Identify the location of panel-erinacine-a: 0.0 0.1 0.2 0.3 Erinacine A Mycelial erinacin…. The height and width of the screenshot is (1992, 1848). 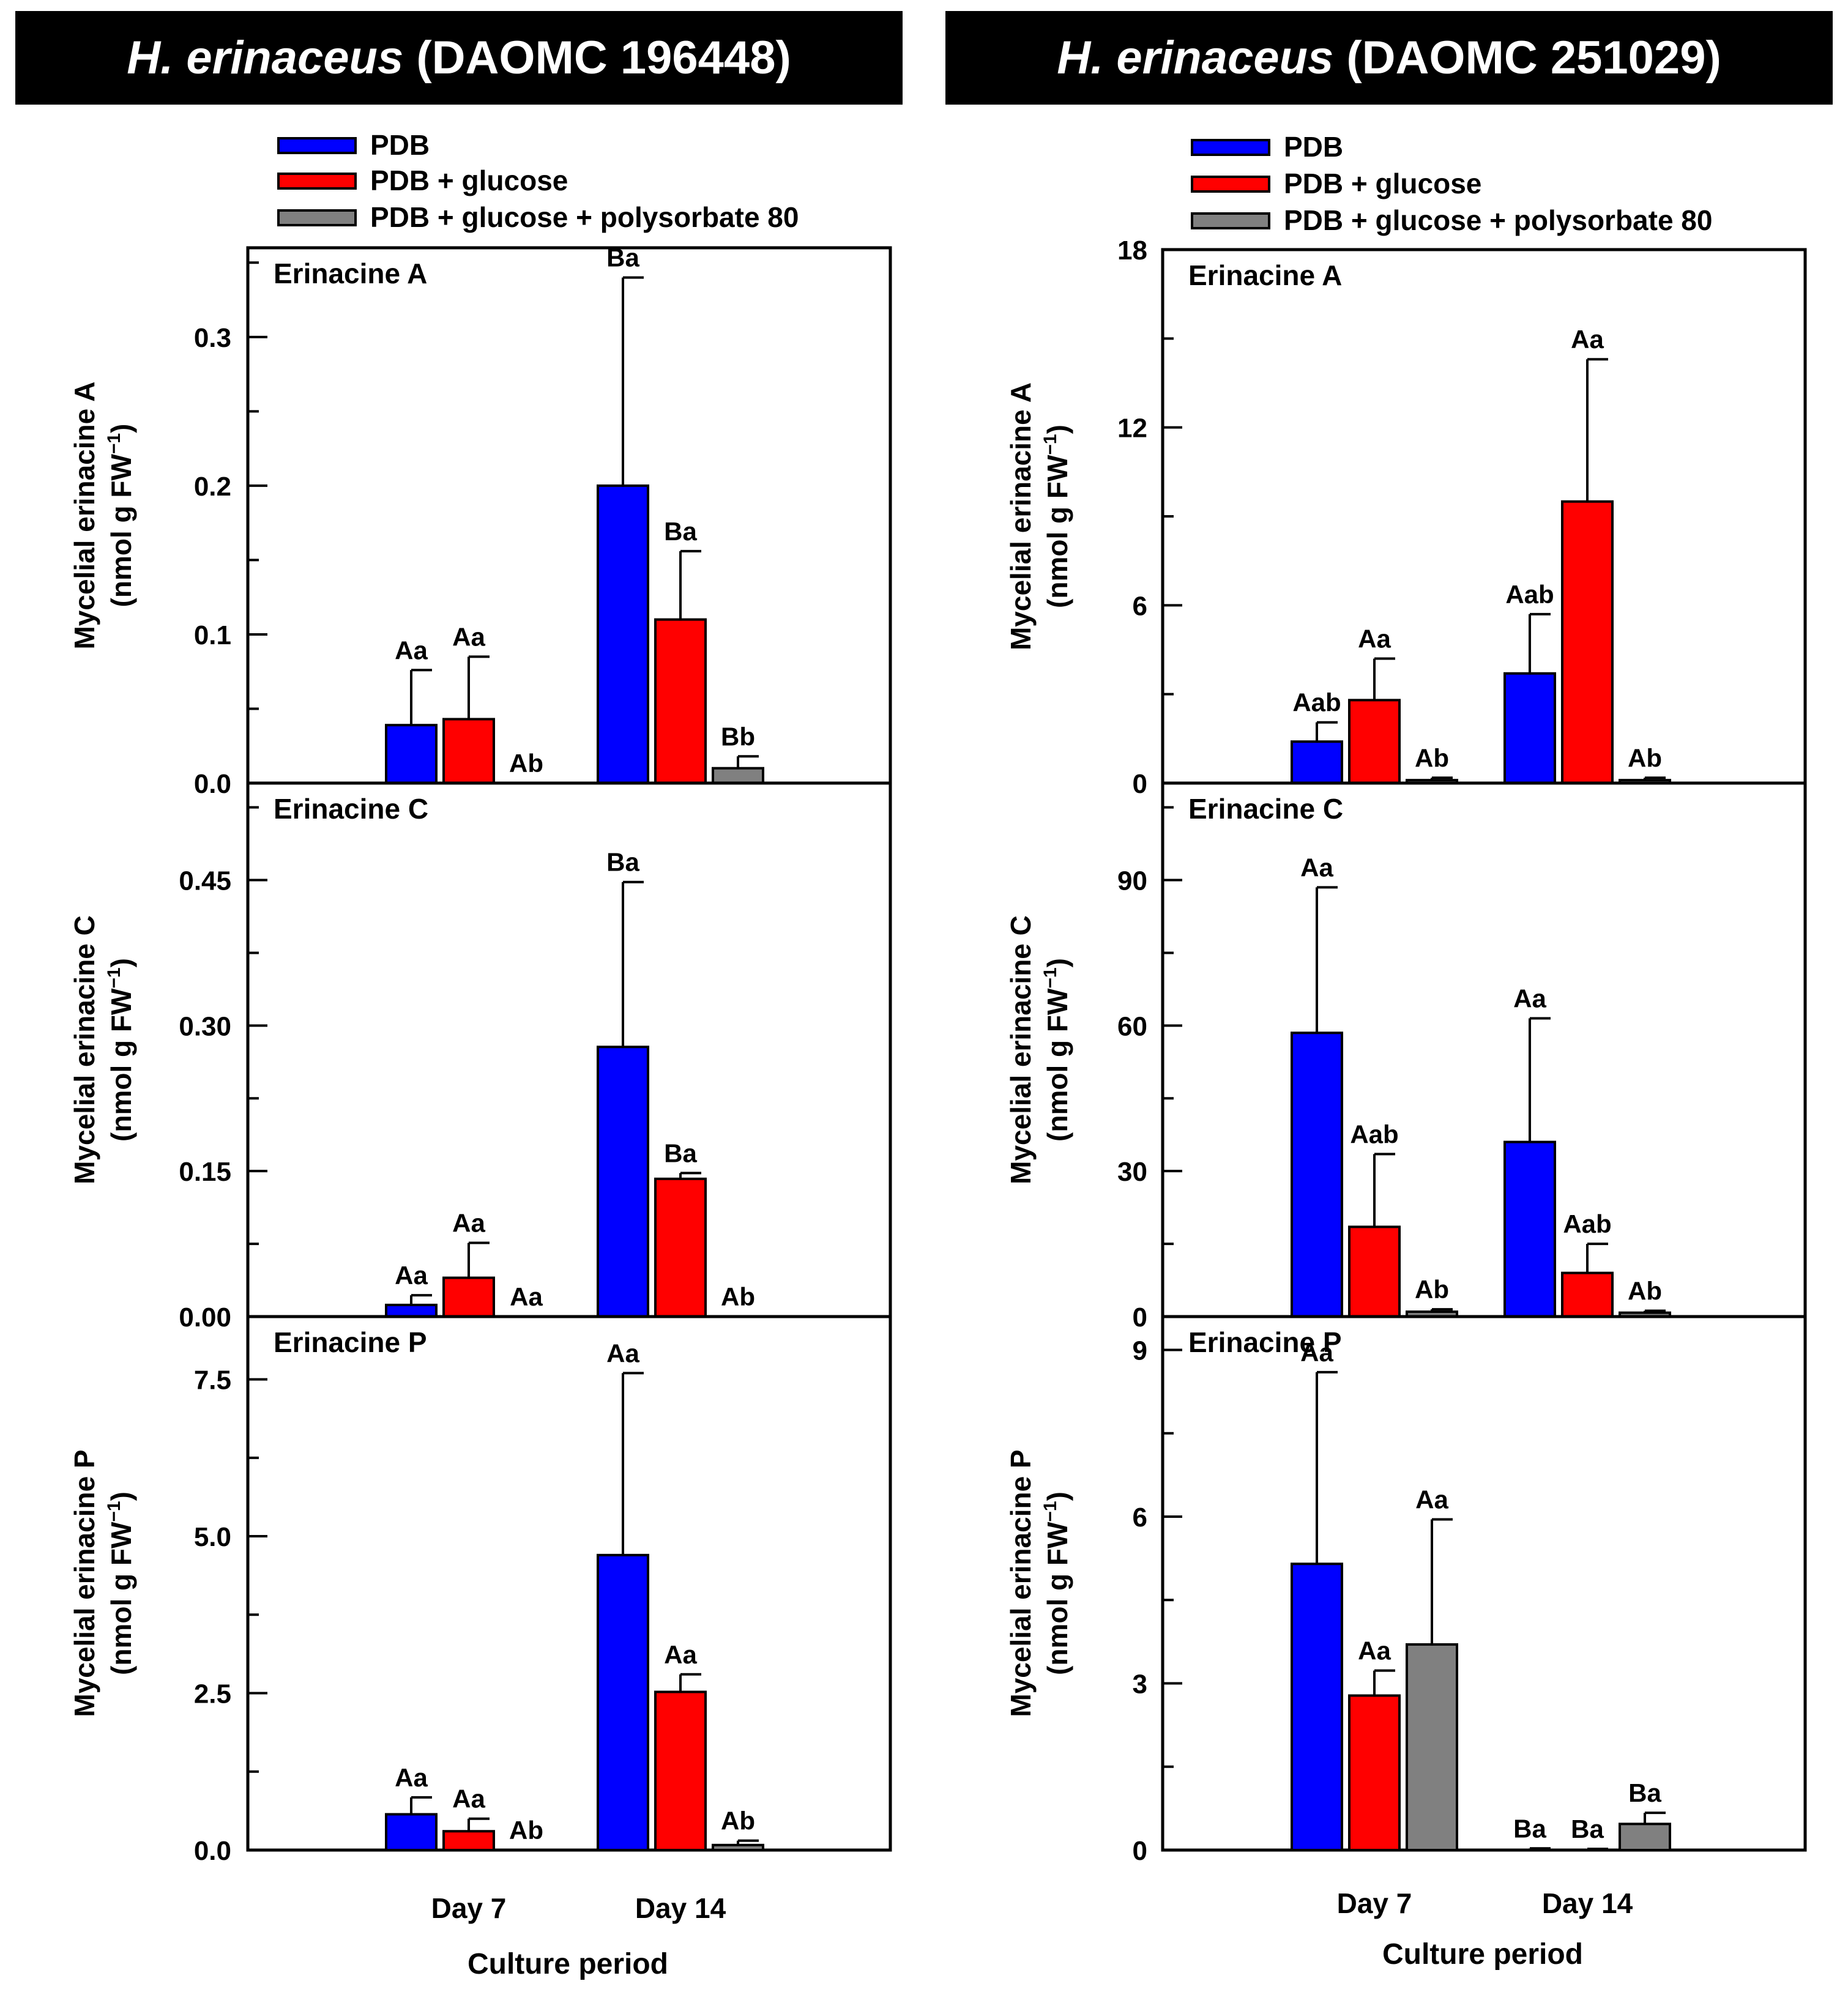
(480, 521).